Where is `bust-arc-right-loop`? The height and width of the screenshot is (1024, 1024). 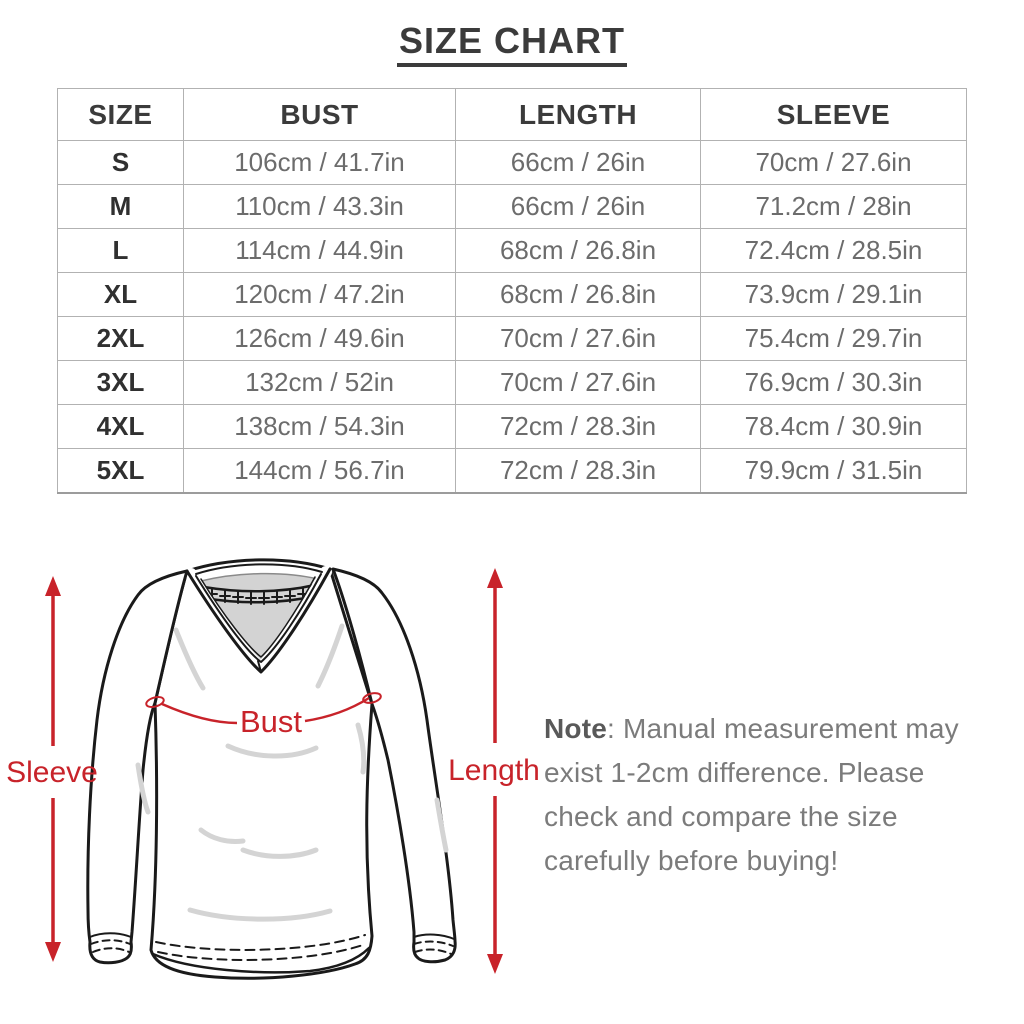 bust-arc-right-loop is located at coordinates (372, 698).